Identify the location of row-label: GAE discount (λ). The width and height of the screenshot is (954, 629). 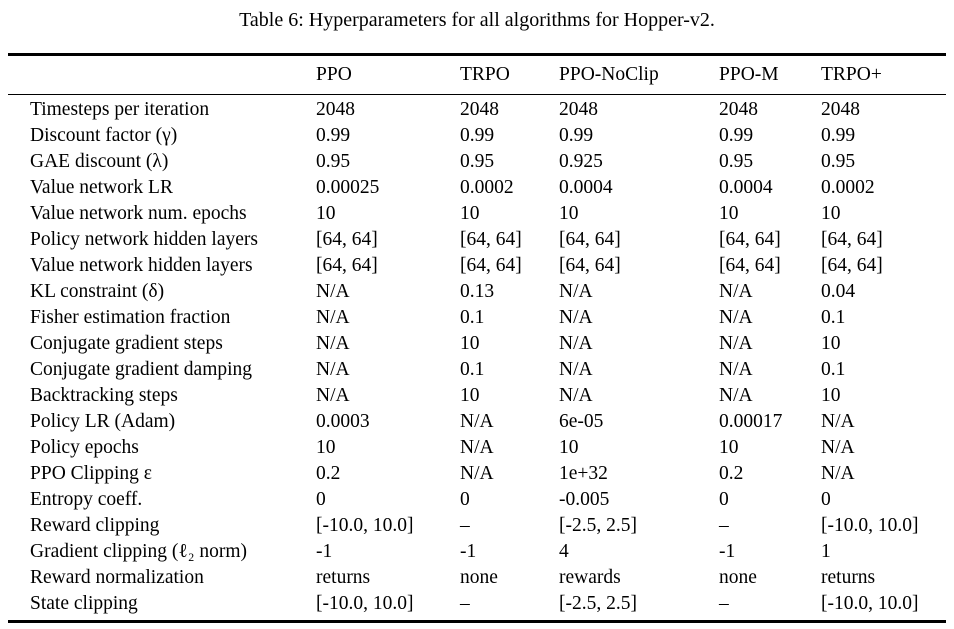
(99, 161).